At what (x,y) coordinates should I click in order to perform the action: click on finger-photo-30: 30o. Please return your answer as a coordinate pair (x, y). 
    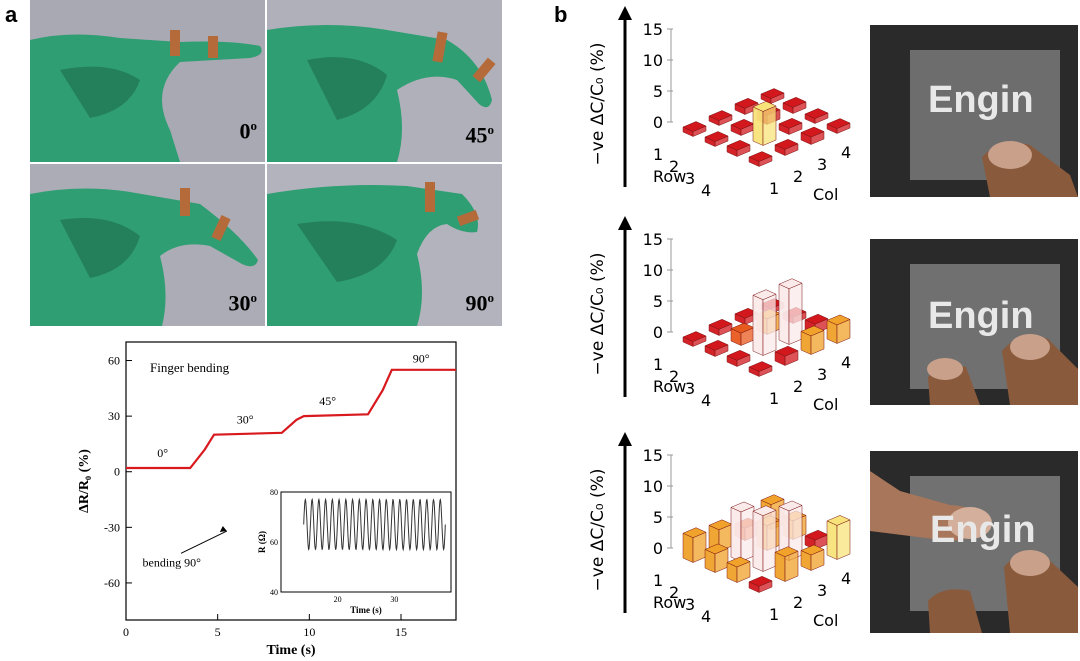
    Looking at the image, I should click on (147, 245).